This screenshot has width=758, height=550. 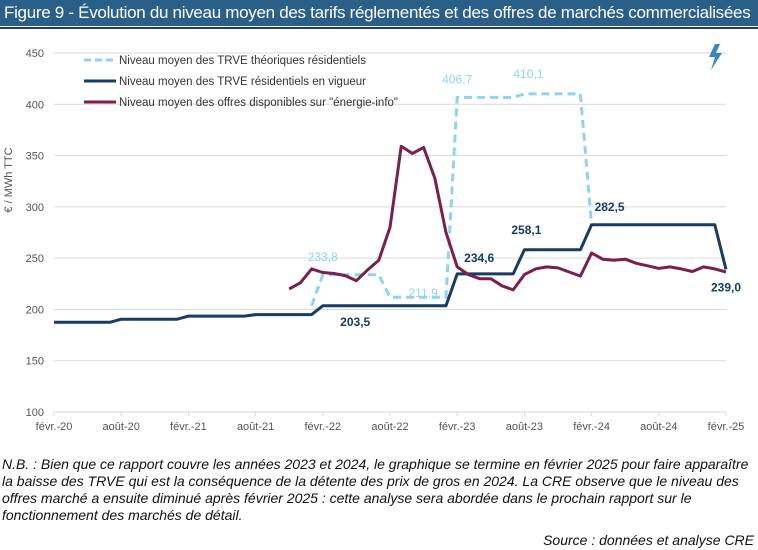 I want to click on y-axis-label: € / MWh TTC, so click(x=9, y=179).